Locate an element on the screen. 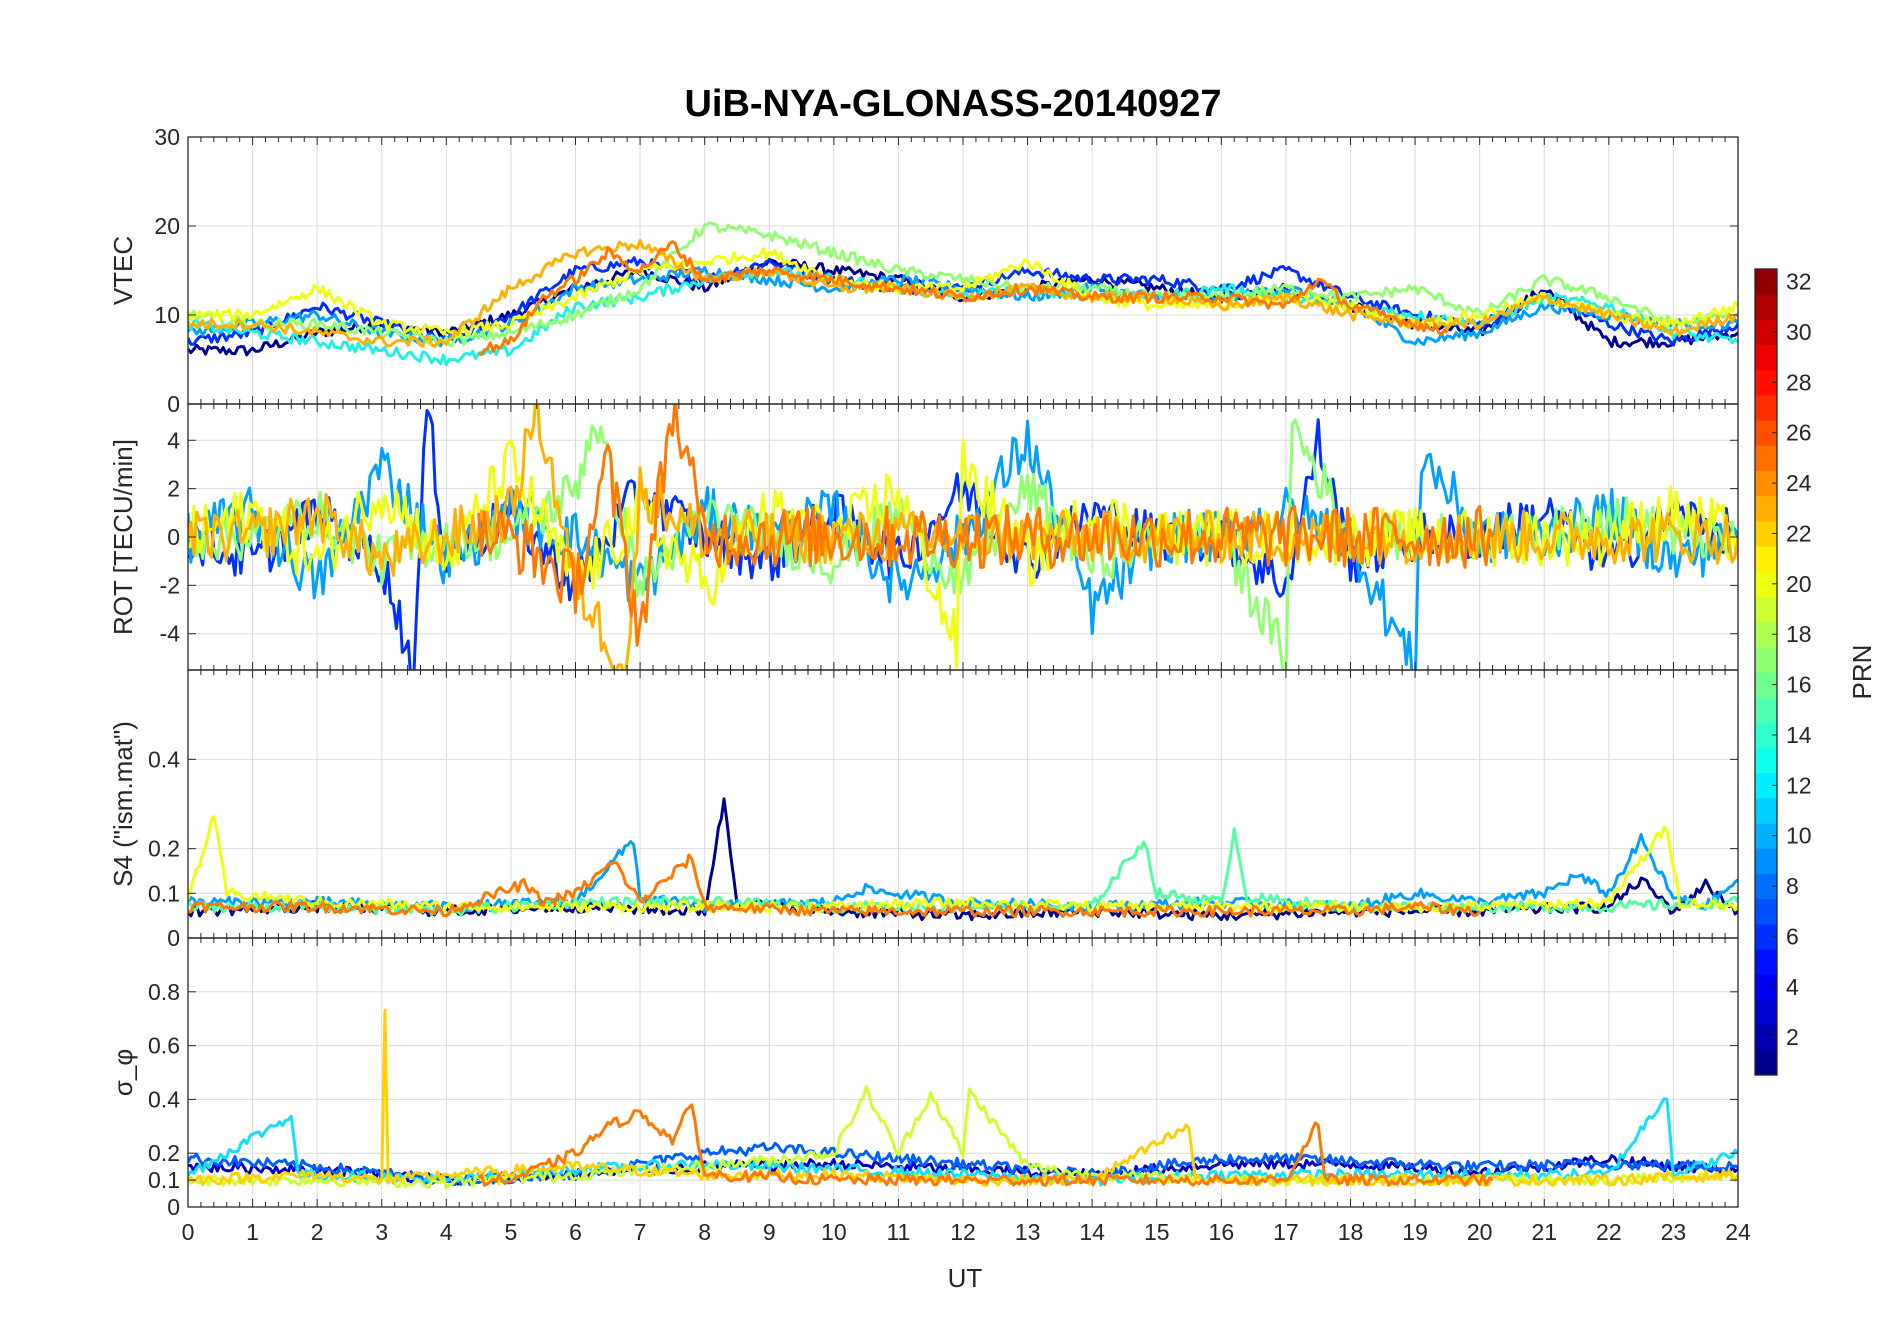  colorbar-tick-label: 12 is located at coordinates (1799, 785).